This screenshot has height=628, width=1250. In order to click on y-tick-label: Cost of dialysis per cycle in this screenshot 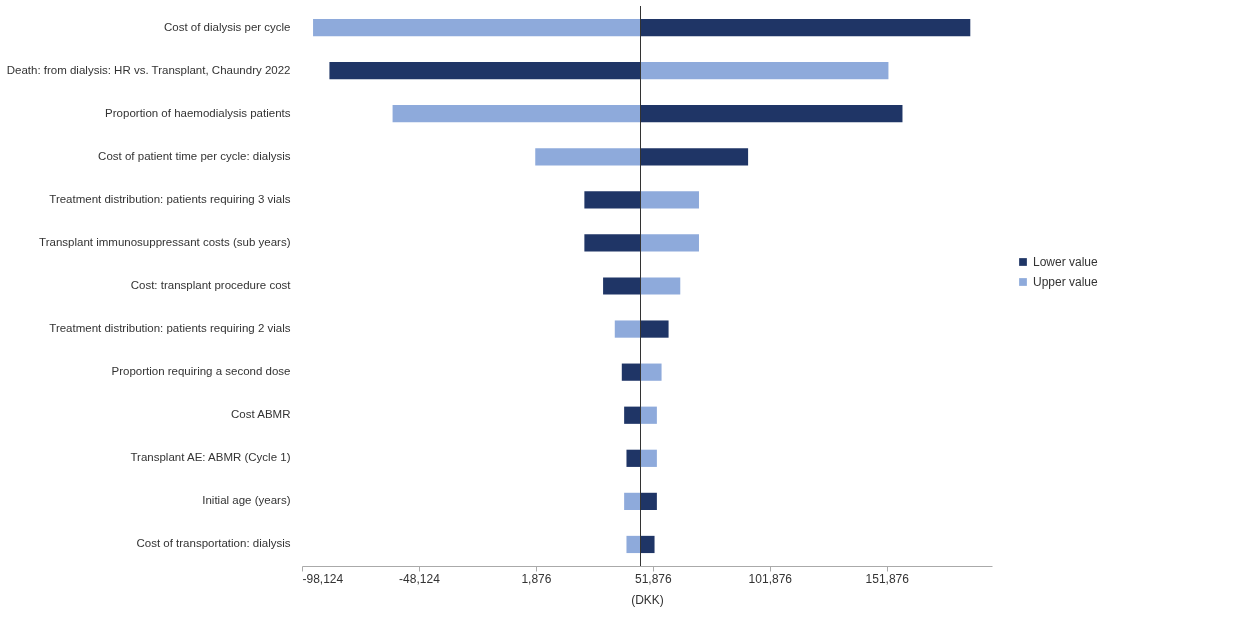, I will do `click(227, 26)`.